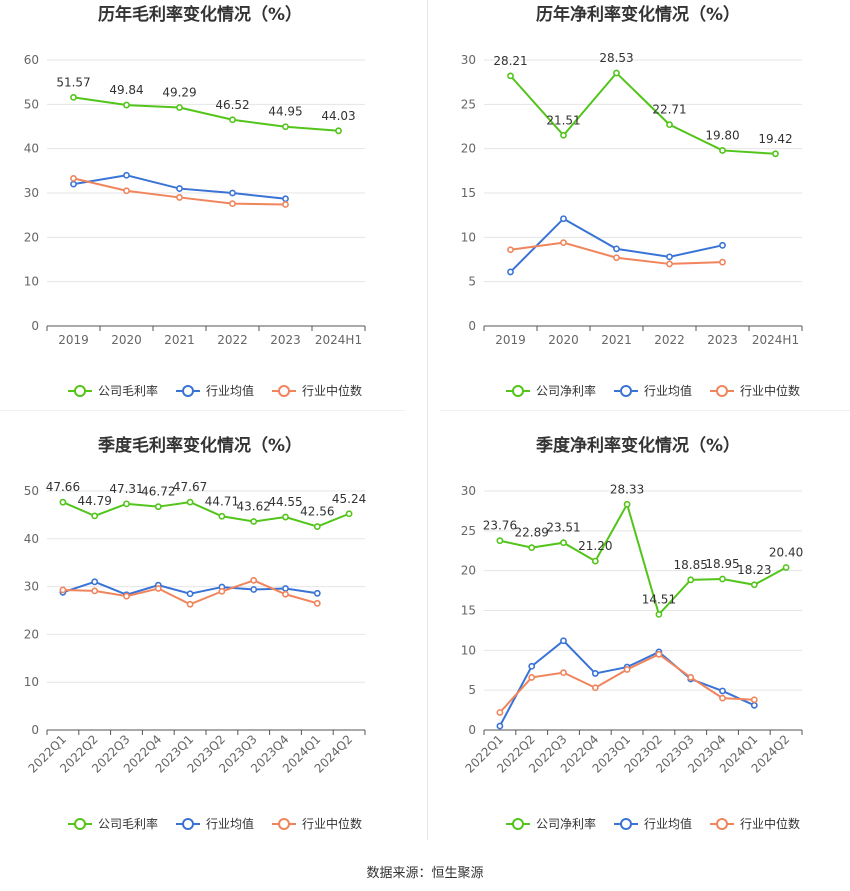 Image resolution: width=850 pixels, height=891 pixels. Describe the element at coordinates (691, 565) in the screenshot. I see `data-label: 18.85` at that location.